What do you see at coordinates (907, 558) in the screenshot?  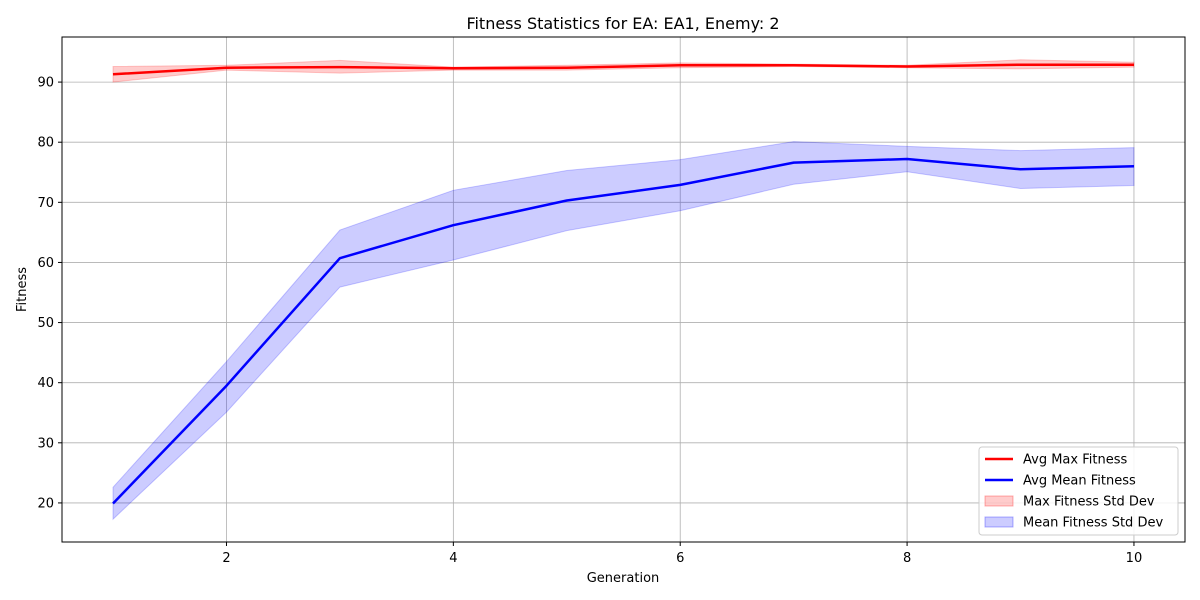 I see `x-tick-label: 8` at bounding box center [907, 558].